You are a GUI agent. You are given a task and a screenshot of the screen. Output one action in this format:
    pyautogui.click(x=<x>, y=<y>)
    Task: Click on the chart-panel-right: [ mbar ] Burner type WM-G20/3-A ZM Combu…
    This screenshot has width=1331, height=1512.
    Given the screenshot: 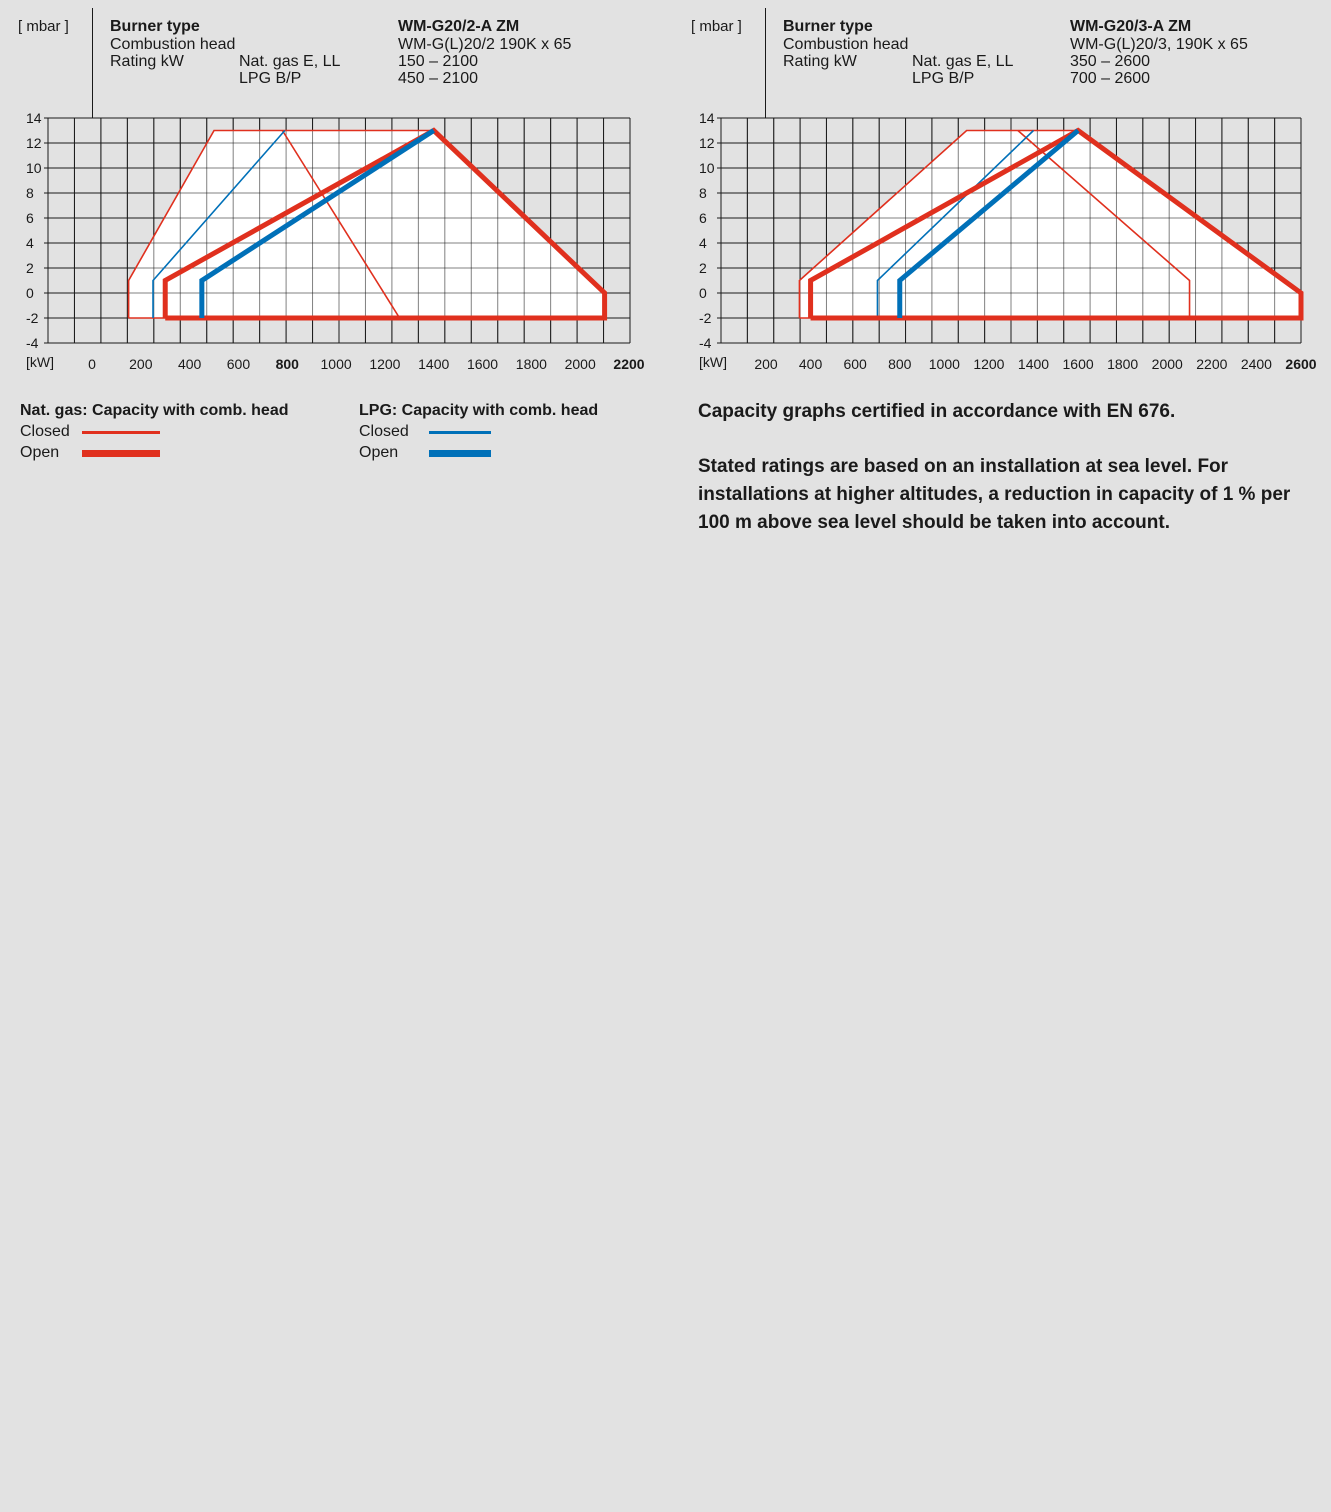 What is the action you would take?
    pyautogui.click(x=1002, y=190)
    